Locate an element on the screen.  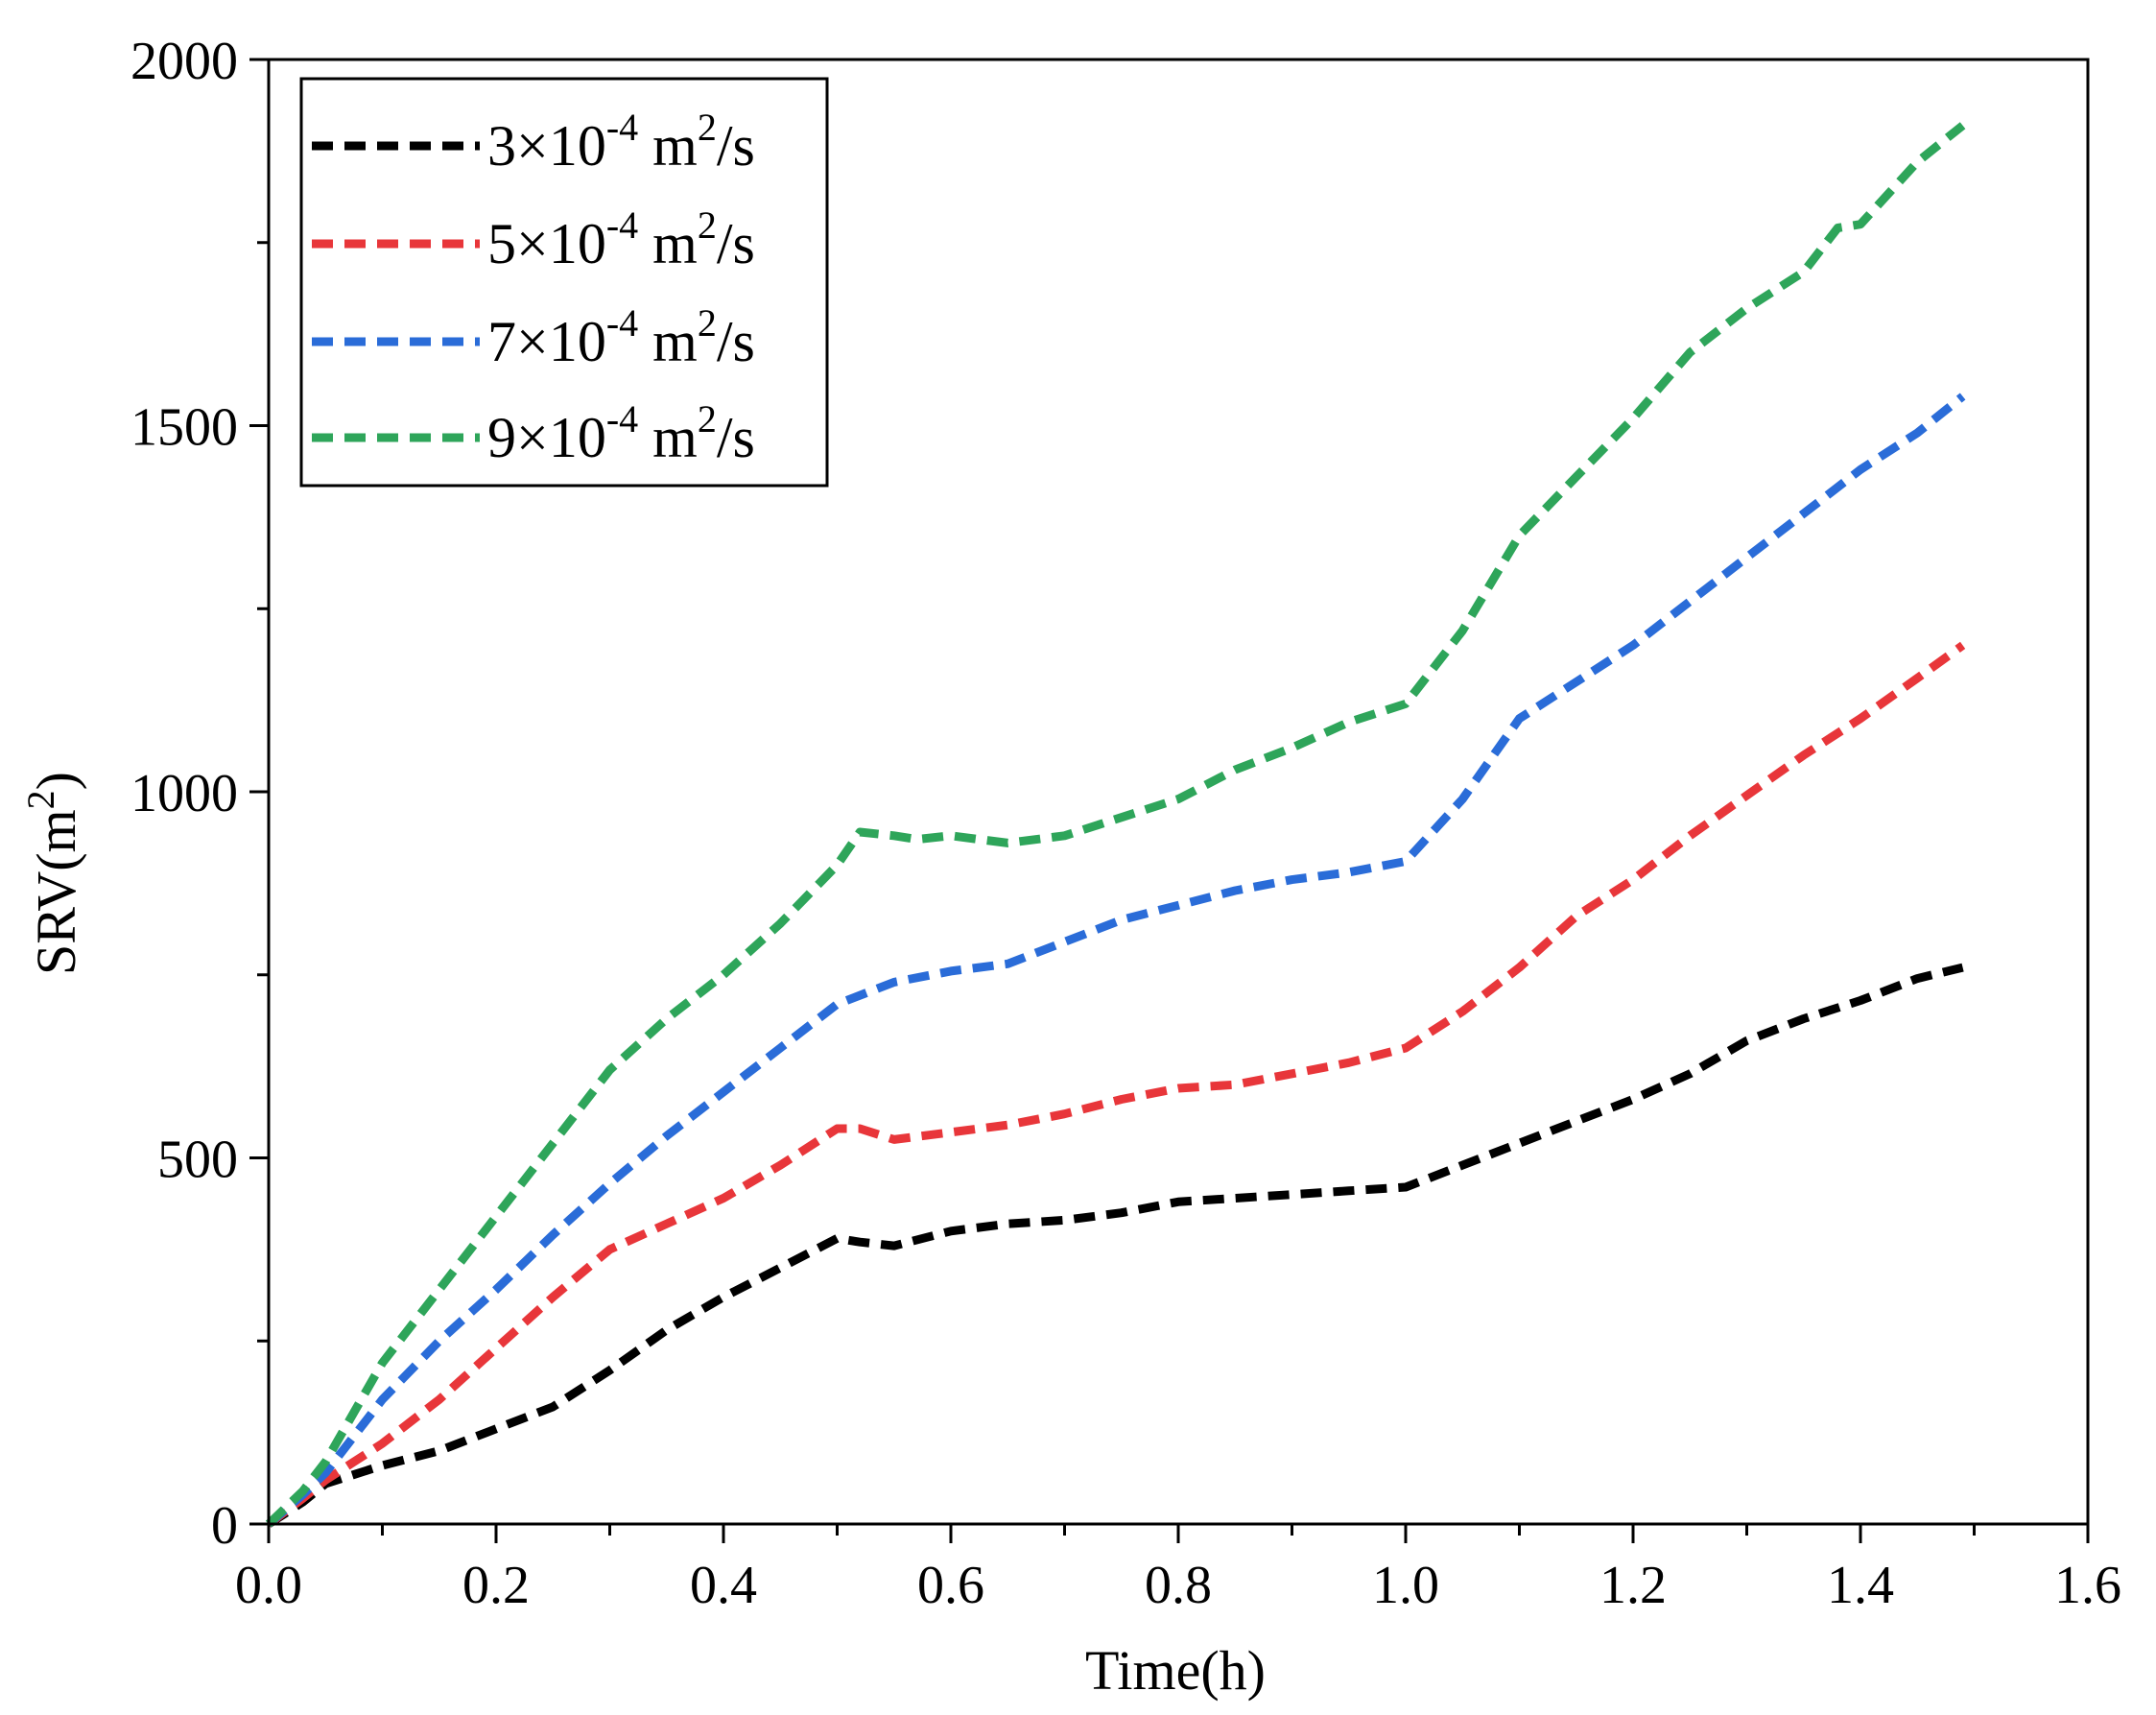
x-tick-label: 1.2 is located at coordinates (1633, 1585).